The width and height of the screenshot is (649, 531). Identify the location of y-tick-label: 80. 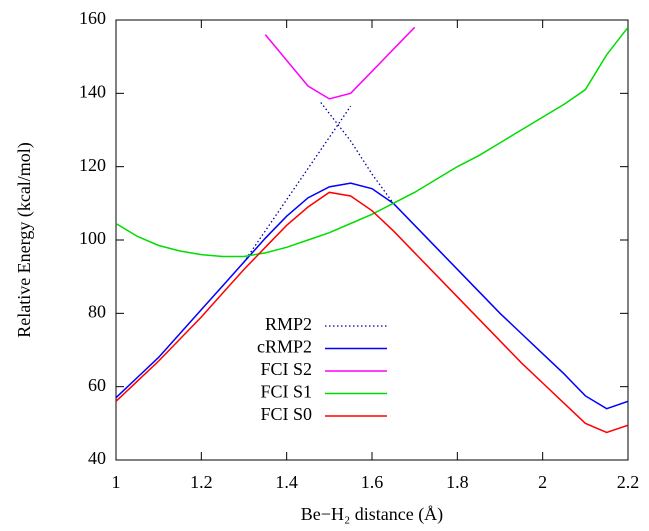
(97, 311).